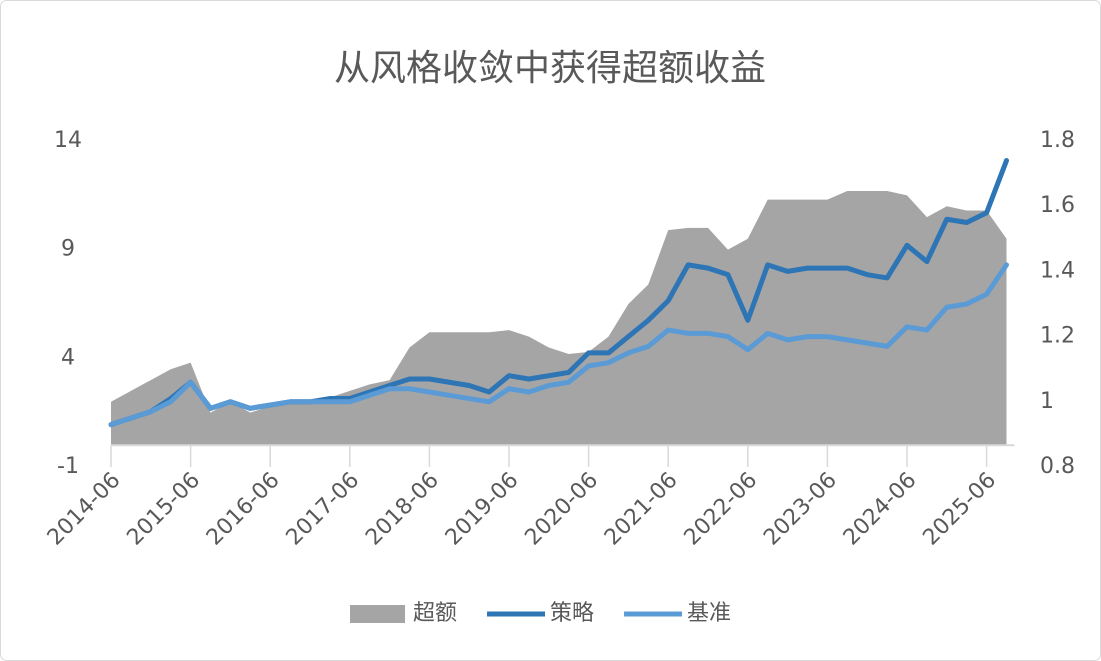 The image size is (1101, 661). I want to click on y2-tick-label: 1.6, so click(1057, 205).